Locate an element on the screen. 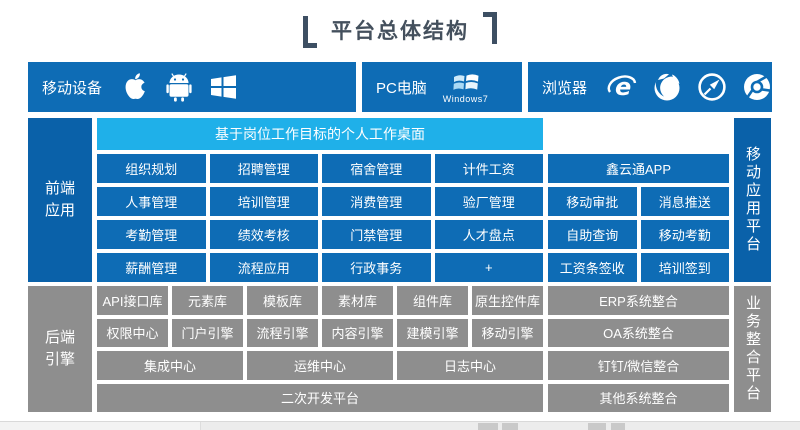  frontend-sidebar: 前端应用 is located at coordinates (60, 200).